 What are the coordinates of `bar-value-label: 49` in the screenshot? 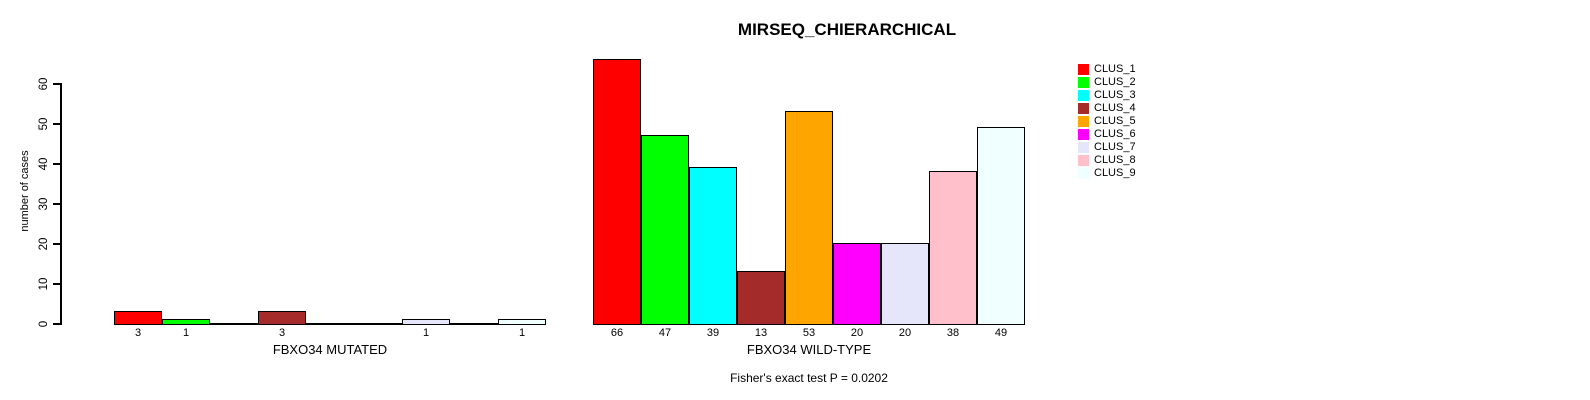 It's located at (1001, 333).